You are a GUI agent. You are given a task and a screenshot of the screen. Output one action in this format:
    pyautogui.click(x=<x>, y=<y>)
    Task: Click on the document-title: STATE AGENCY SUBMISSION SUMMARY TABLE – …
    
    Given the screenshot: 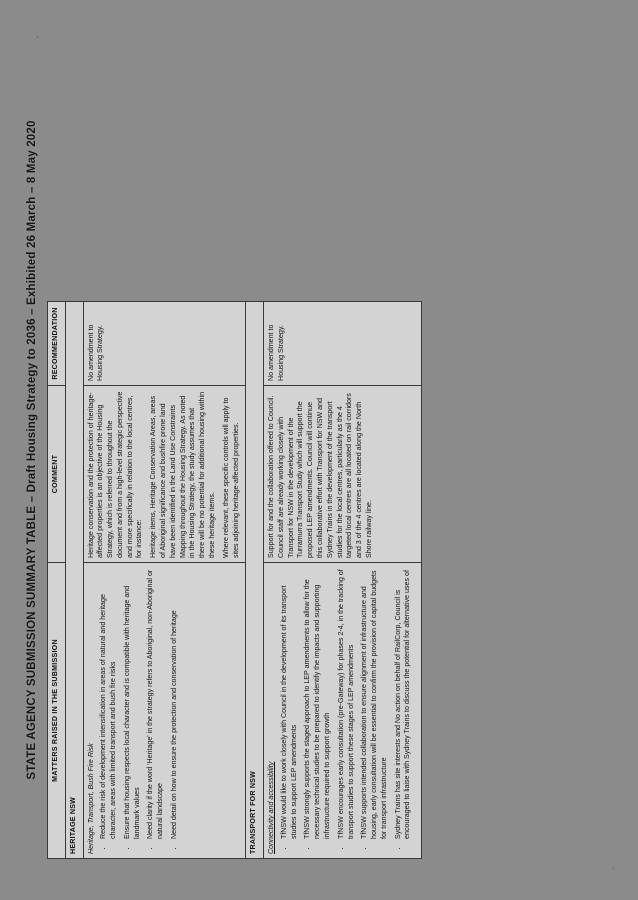 What is the action you would take?
    pyautogui.click(x=32, y=450)
    